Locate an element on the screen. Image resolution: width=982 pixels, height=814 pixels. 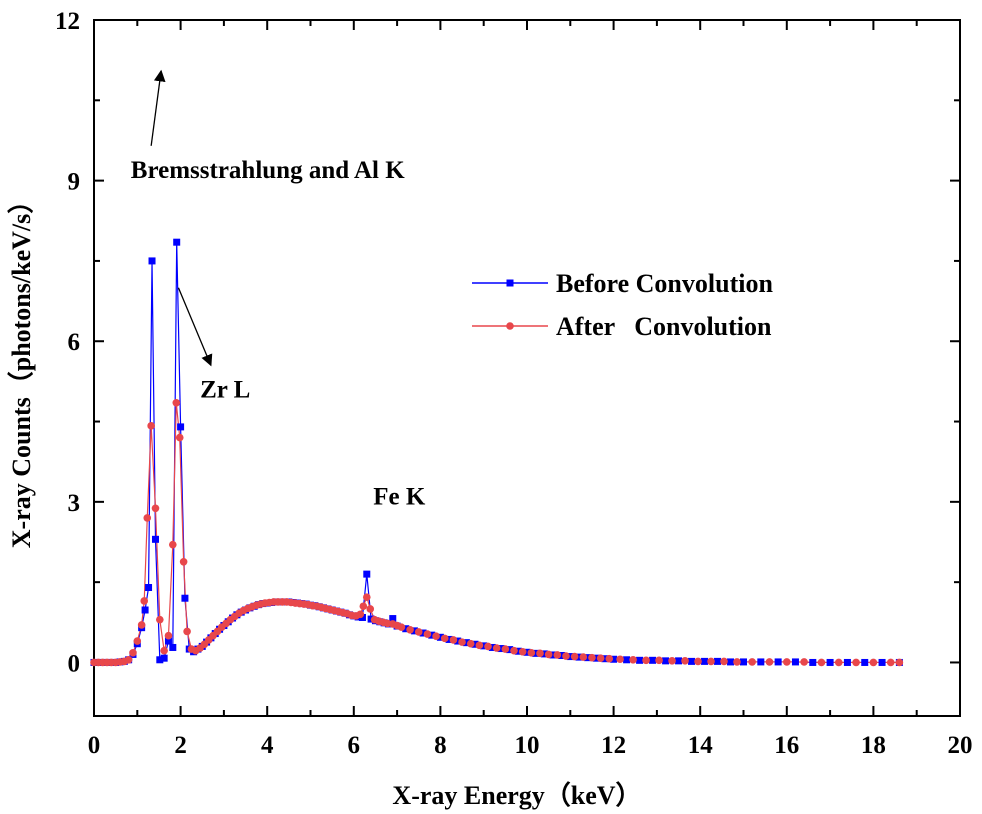
x-tick-label: 4 is located at coordinates (267, 745).